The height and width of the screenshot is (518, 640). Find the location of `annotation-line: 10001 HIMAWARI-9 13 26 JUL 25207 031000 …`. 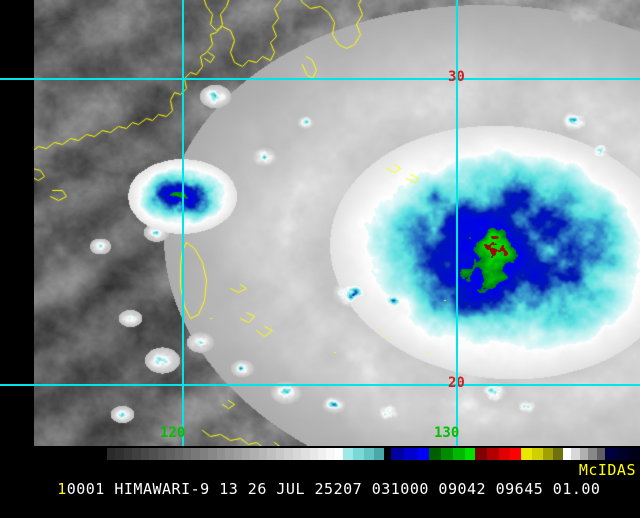

annotation-line: 10001 HIMAWARI-9 13 26 JUL 25207 031000 … is located at coordinates (320, 479).